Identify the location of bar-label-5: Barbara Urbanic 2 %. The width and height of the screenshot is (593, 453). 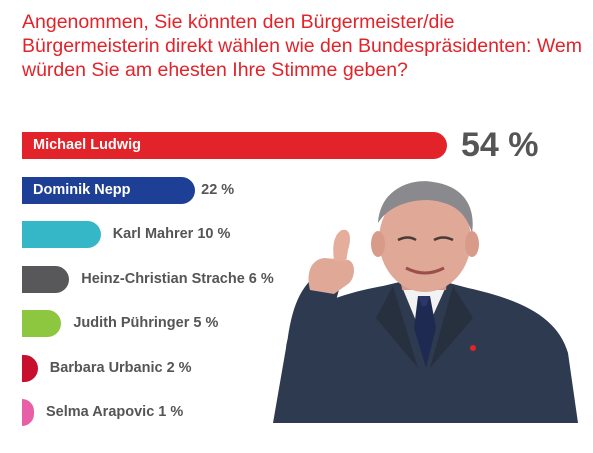
(120, 367).